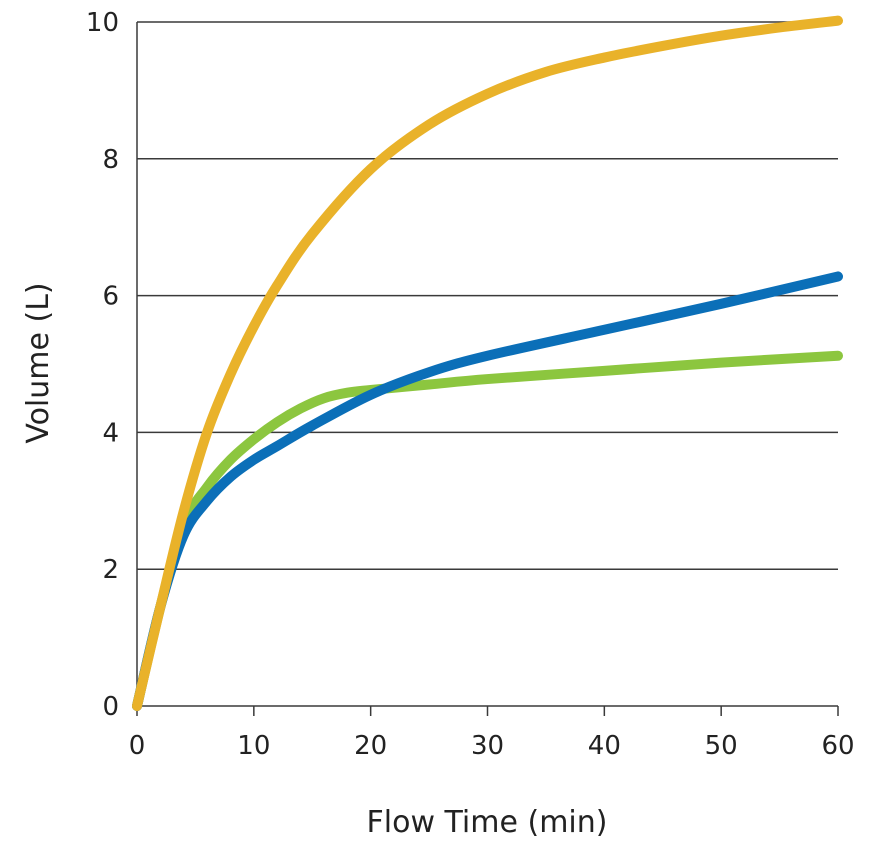  I want to click on x-axis-title: Flow Time (min), so click(487, 822).